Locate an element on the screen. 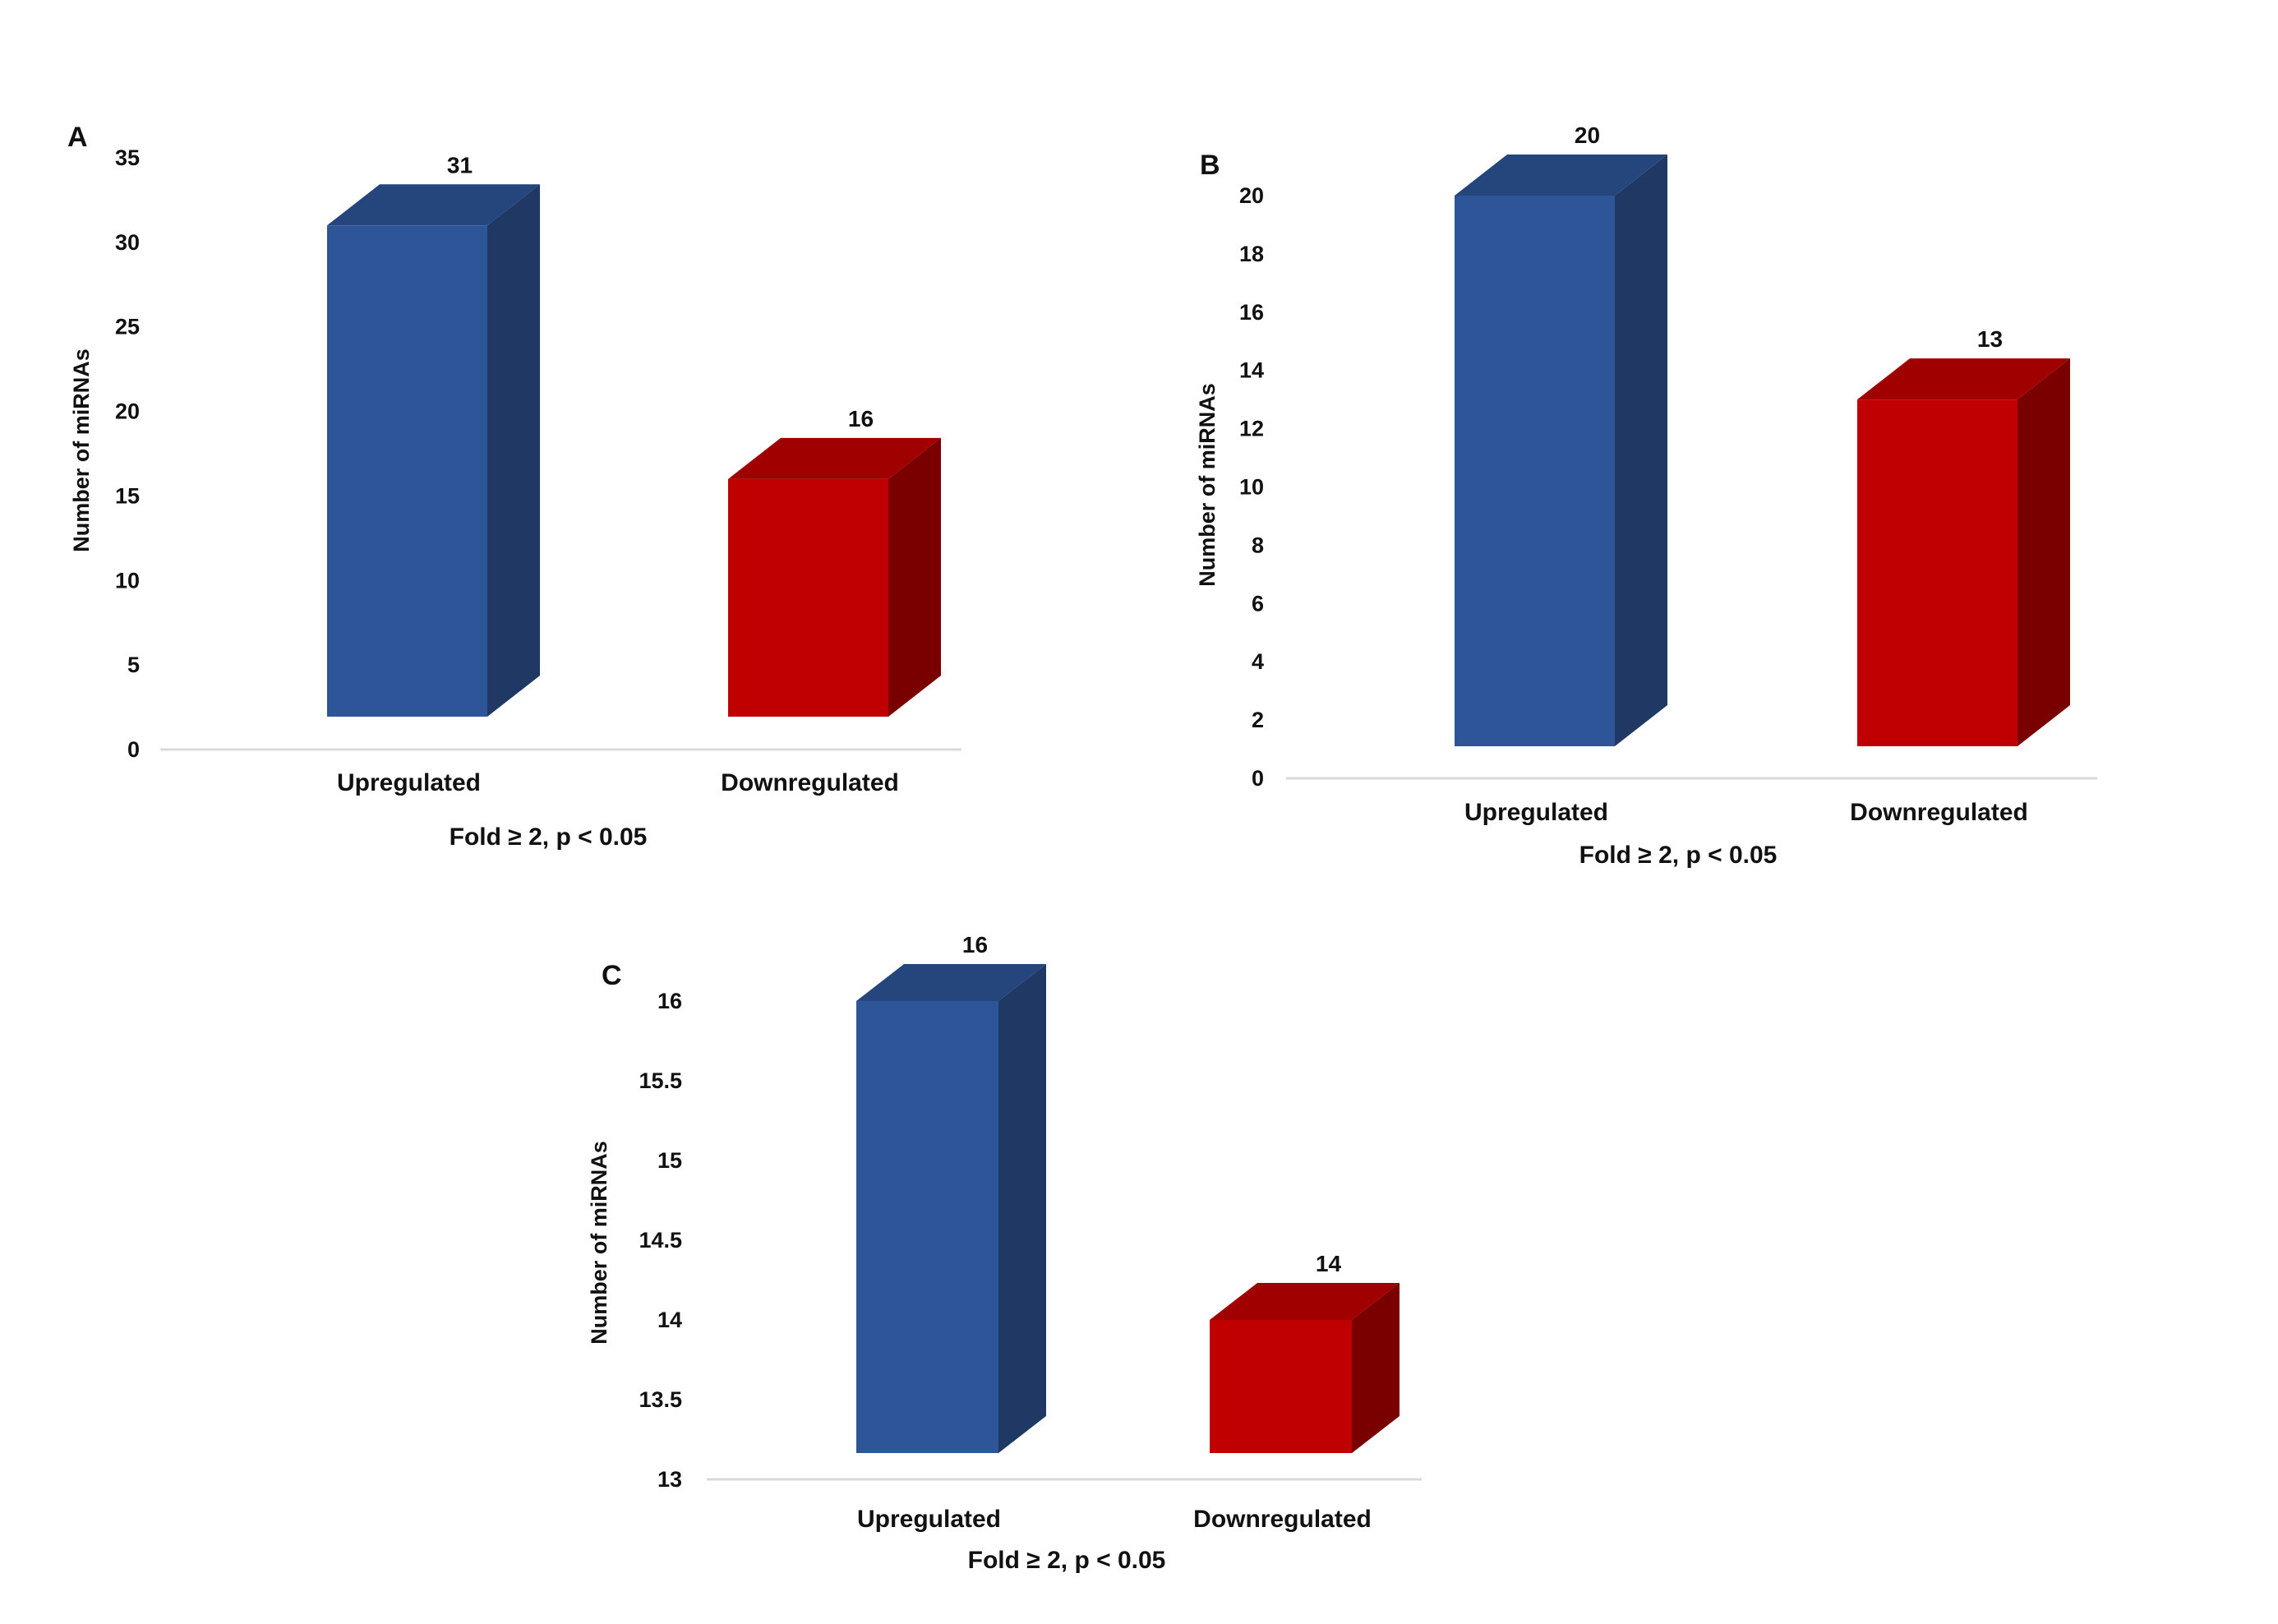  panel-c-bar-downregulated-side is located at coordinates (1376, 1368).